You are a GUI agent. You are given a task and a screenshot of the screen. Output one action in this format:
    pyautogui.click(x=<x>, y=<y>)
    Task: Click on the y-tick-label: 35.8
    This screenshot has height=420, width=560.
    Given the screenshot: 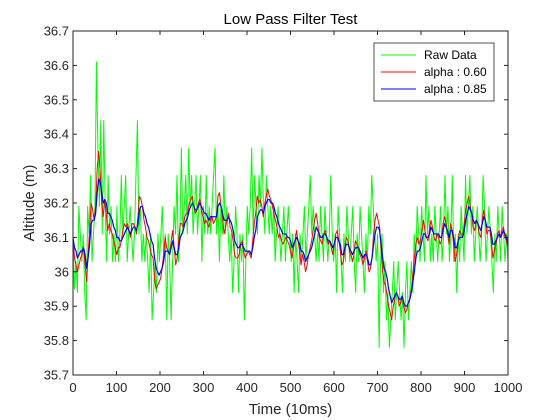 What is the action you would take?
    pyautogui.click(x=56, y=340)
    